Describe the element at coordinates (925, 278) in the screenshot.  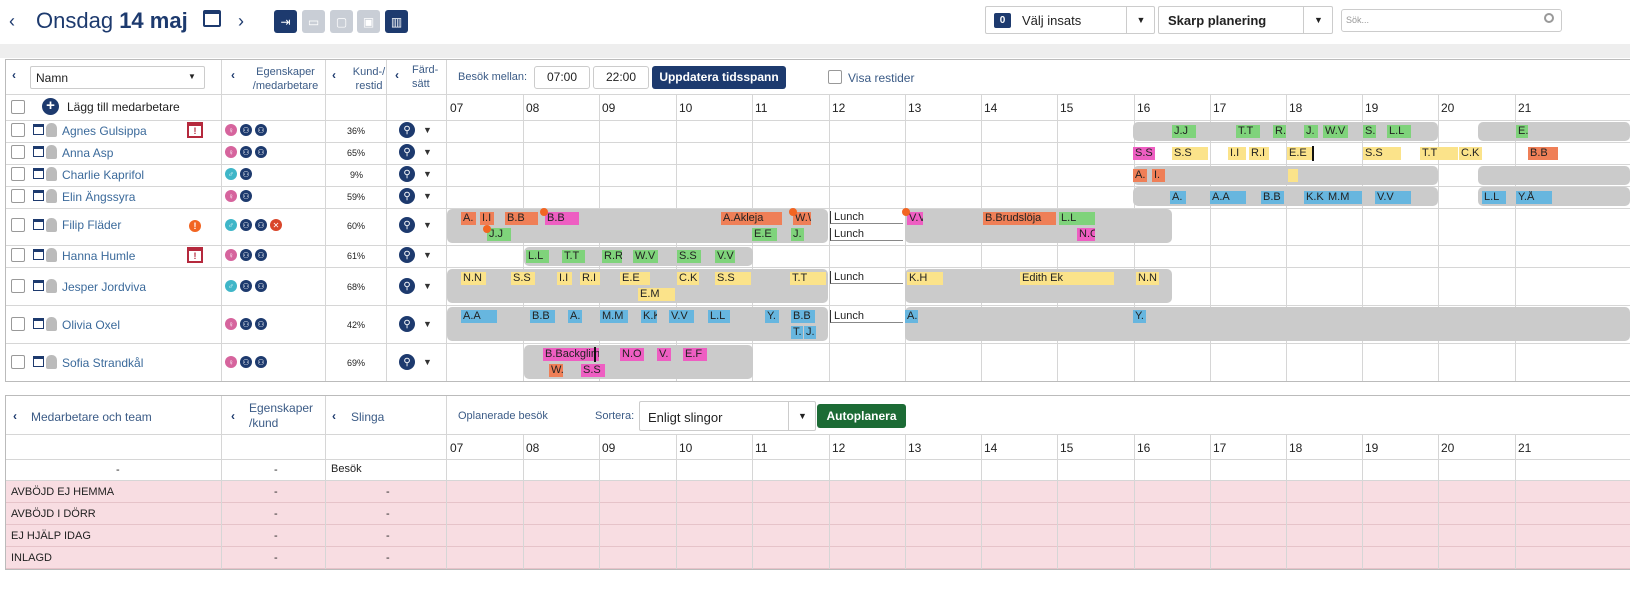
I see `visit-block: K.H` at that location.